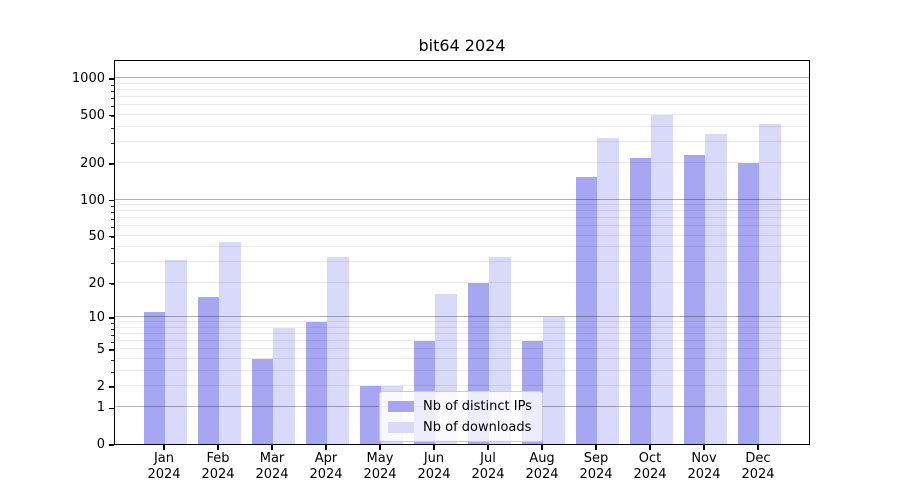  I want to click on y-tick-label: 500, so click(92, 115).